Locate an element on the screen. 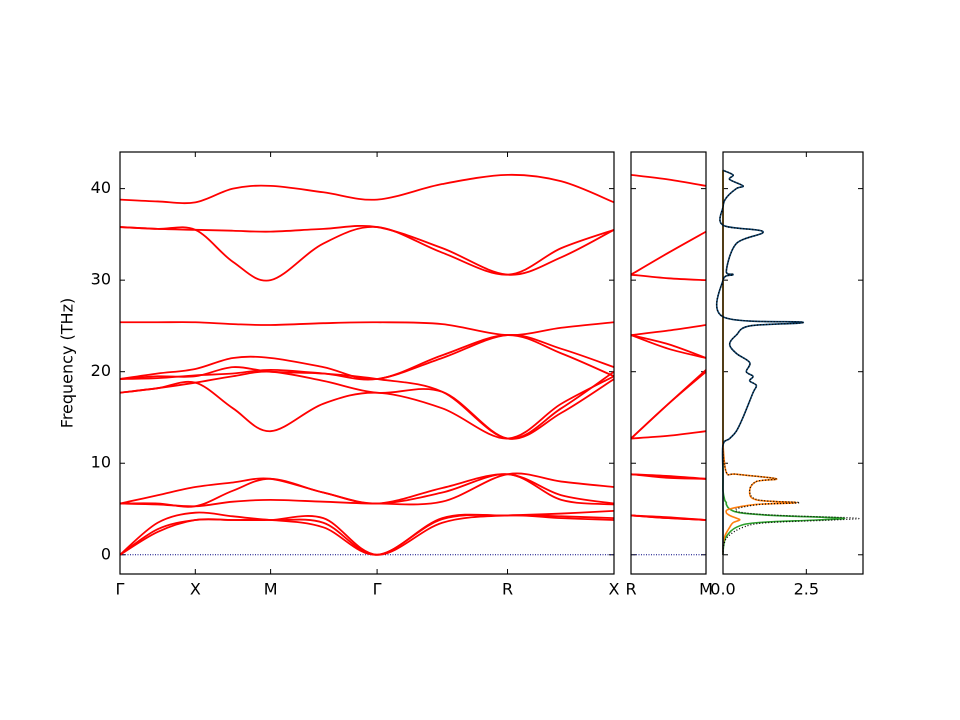 The width and height of the screenshot is (960, 720). x-tick-label: 2.5 is located at coordinates (806, 589).